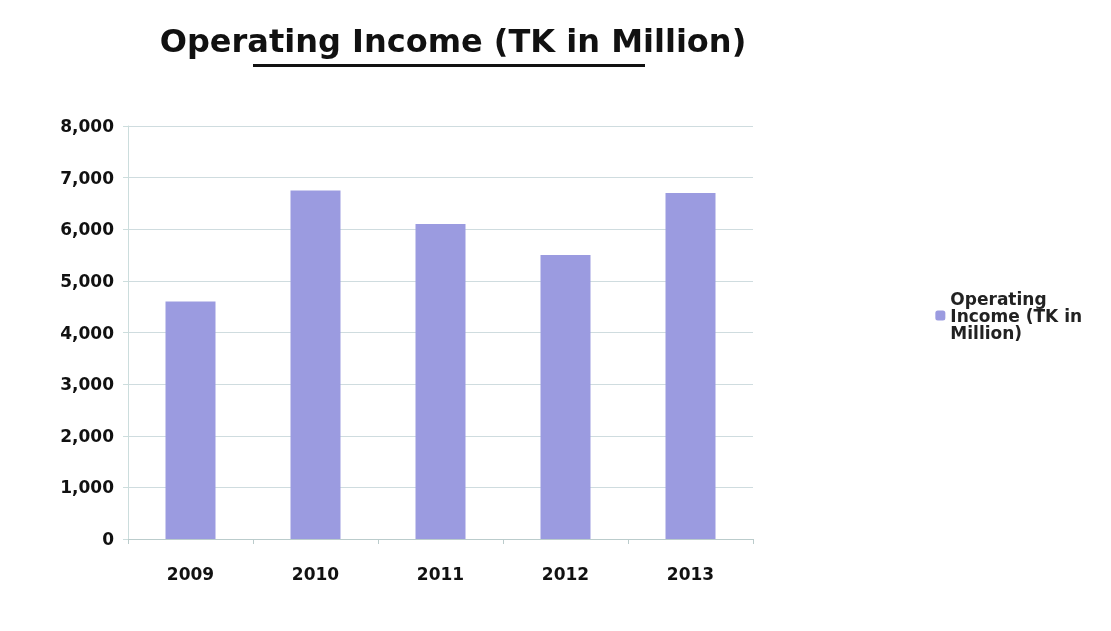 The width and height of the screenshot is (1111, 631). I want to click on y-tick-label: 8,000, so click(87, 126).